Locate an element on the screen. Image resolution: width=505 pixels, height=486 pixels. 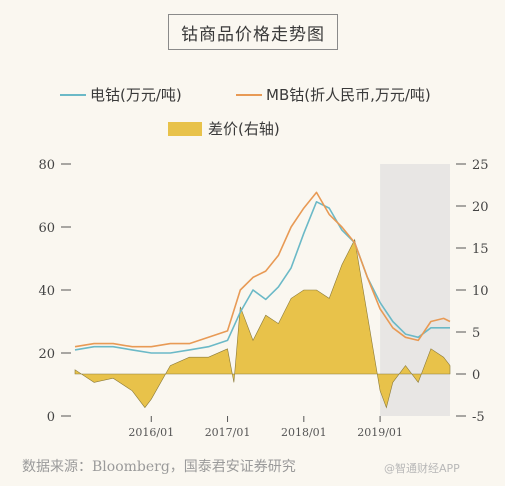
x-tick-label: 2019/01 is located at coordinates (380, 432).